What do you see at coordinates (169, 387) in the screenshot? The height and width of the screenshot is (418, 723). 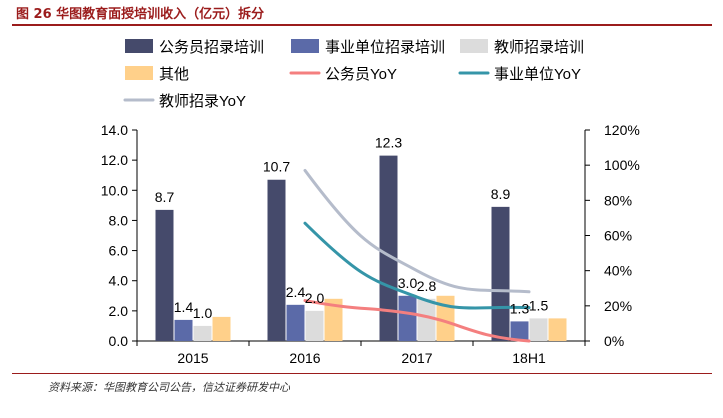 I see `source-note: 资料来源：华图教育公司公告，信达证券研发中心` at bounding box center [169, 387].